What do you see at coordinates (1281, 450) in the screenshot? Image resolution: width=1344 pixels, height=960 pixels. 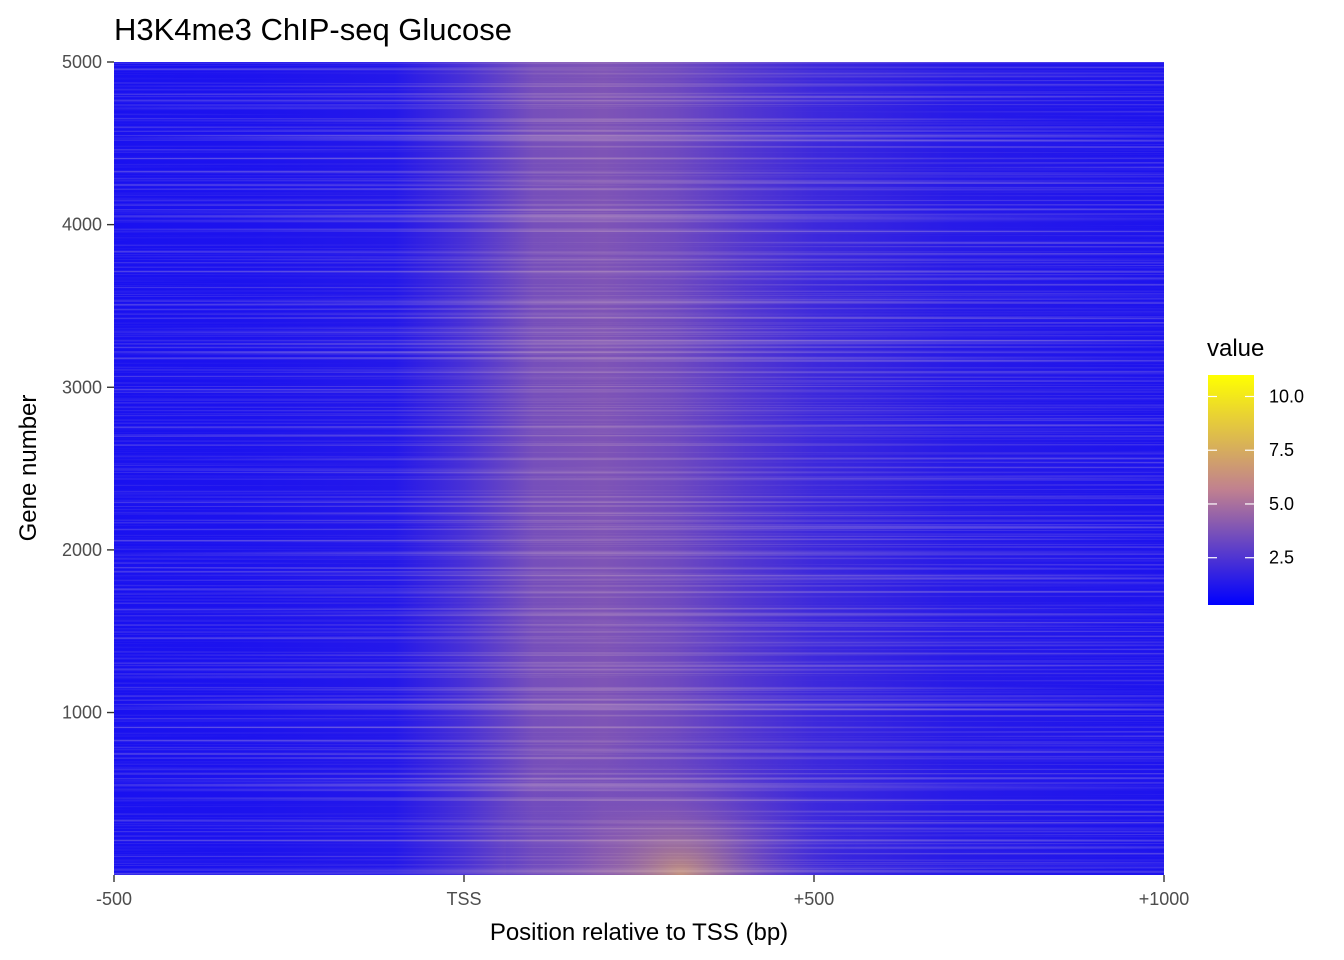 I see `colorbar-tick-label: 7.5` at bounding box center [1281, 450].